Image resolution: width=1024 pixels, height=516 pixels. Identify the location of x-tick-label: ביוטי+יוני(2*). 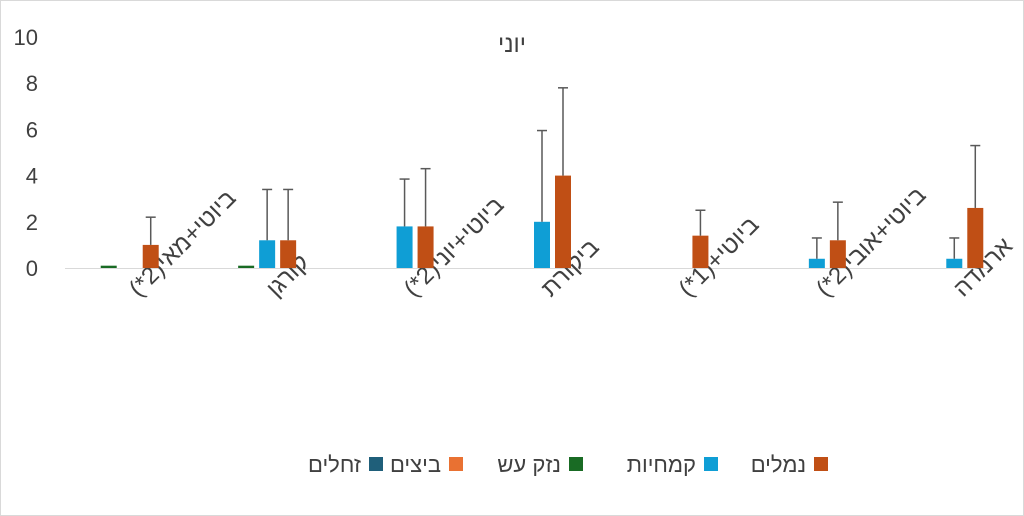
(454, 247).